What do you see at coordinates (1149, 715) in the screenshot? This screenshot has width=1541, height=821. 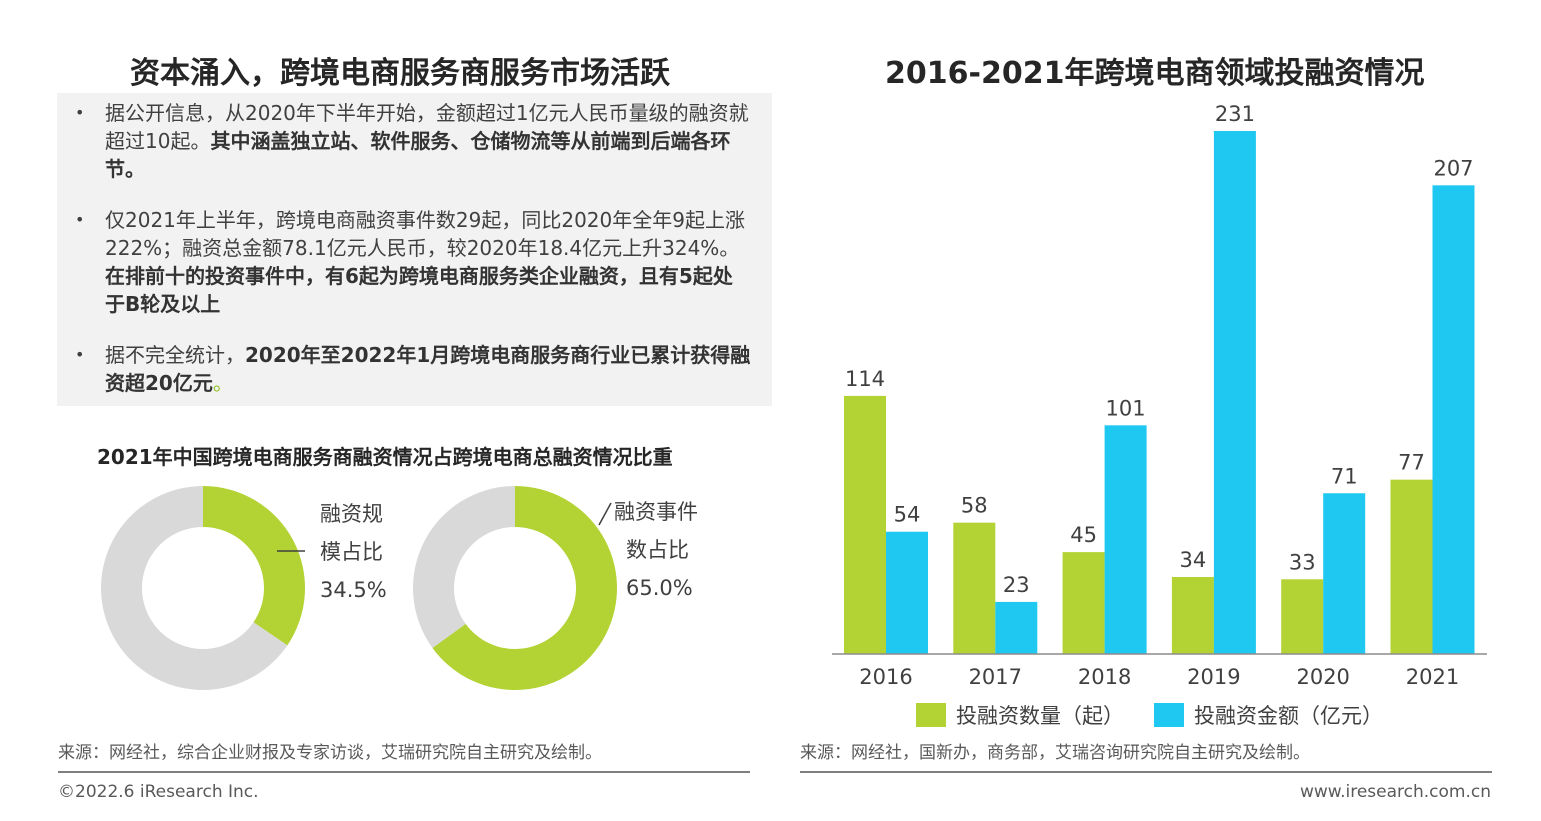 I see `legend: 投融资数量（起） 投融资金额（亿元）` at bounding box center [1149, 715].